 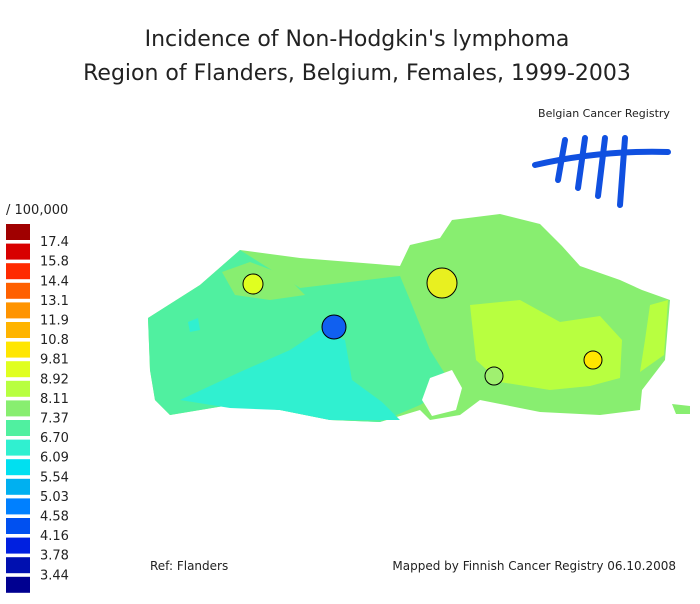 What do you see at coordinates (654, 336) in the screenshot?
I see `region-yellow-green-east` at bounding box center [654, 336].